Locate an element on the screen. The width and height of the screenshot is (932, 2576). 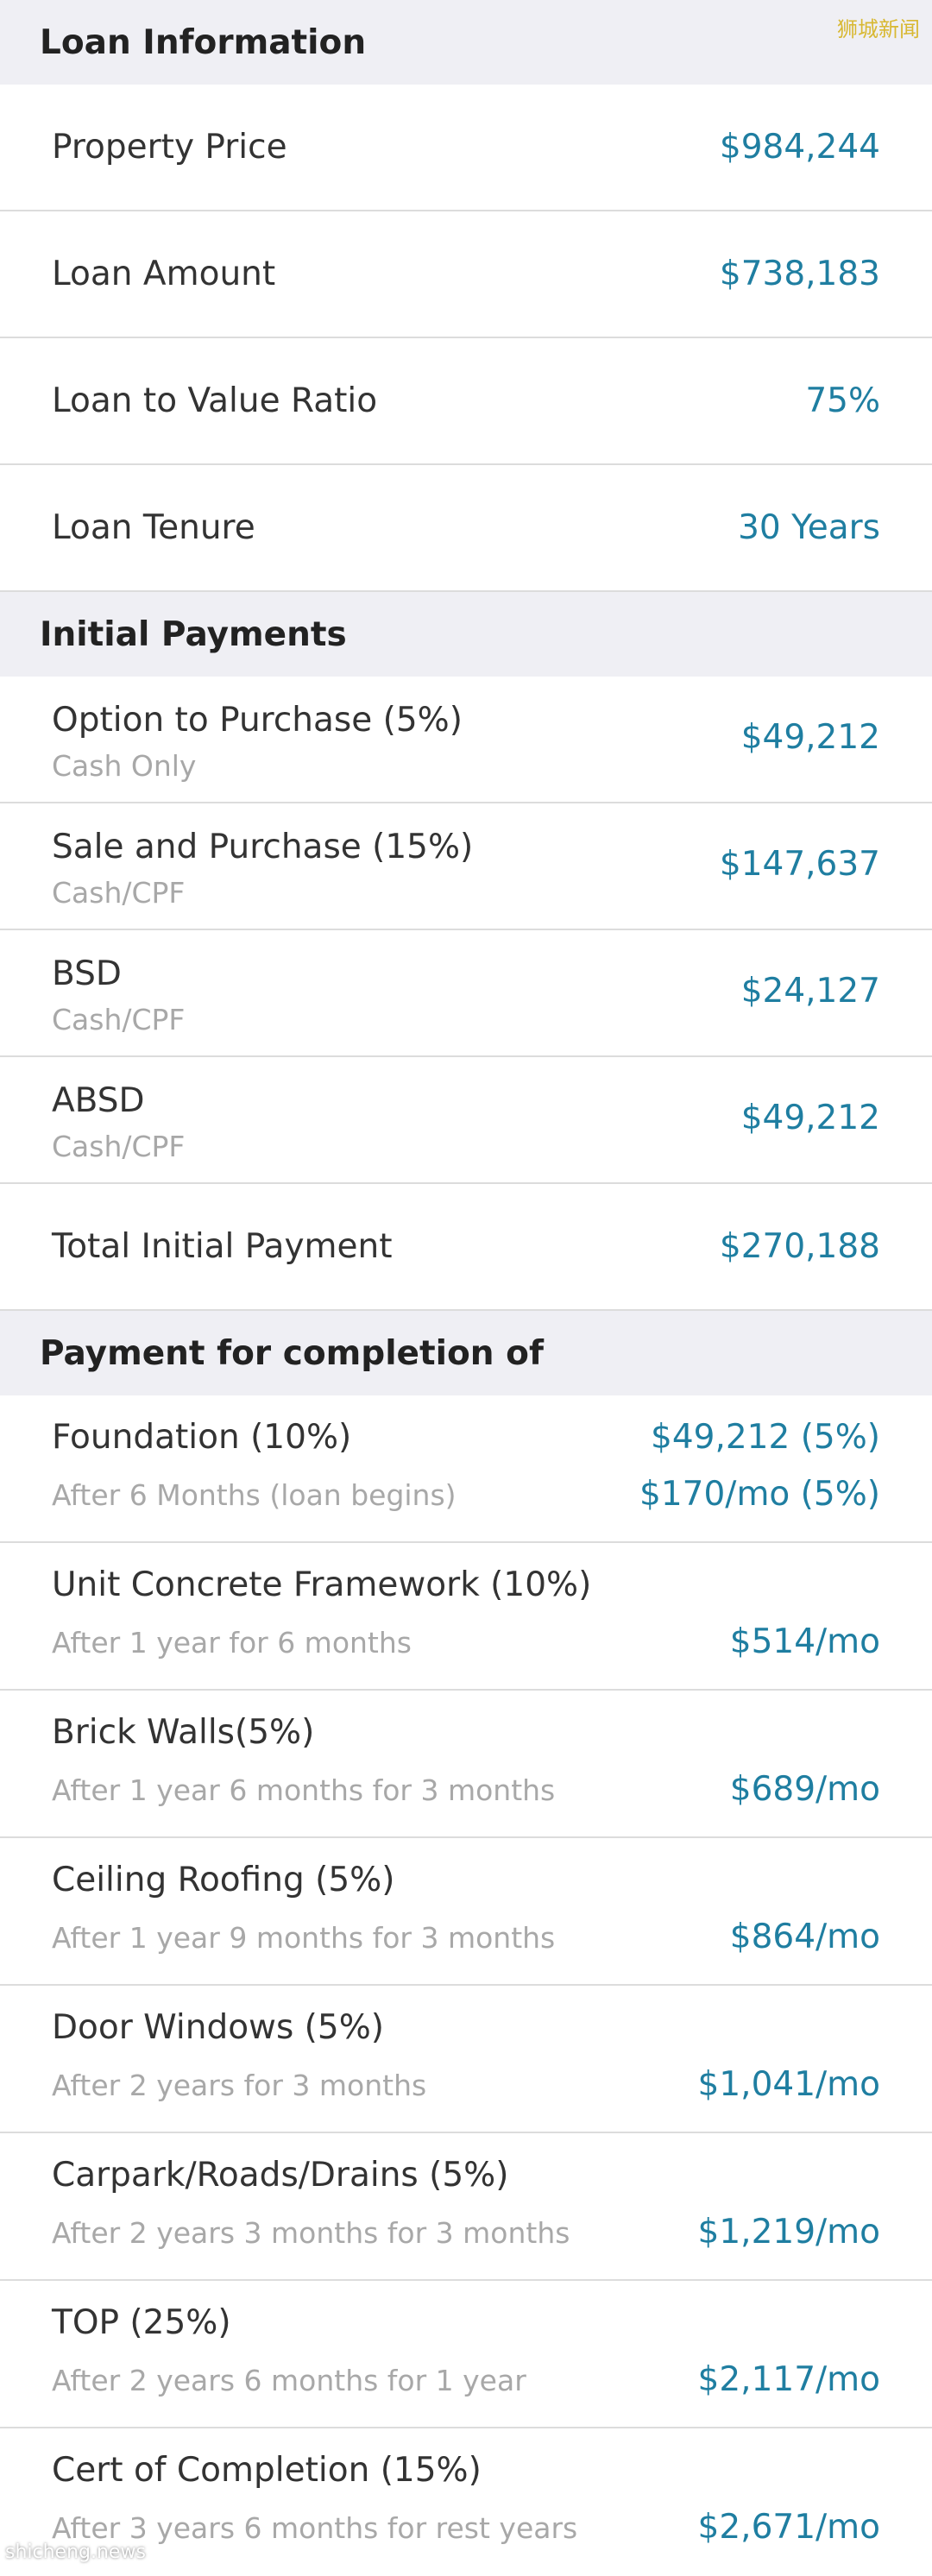
row-lump-sum: $49,212 (5%) is located at coordinates (765, 1437).